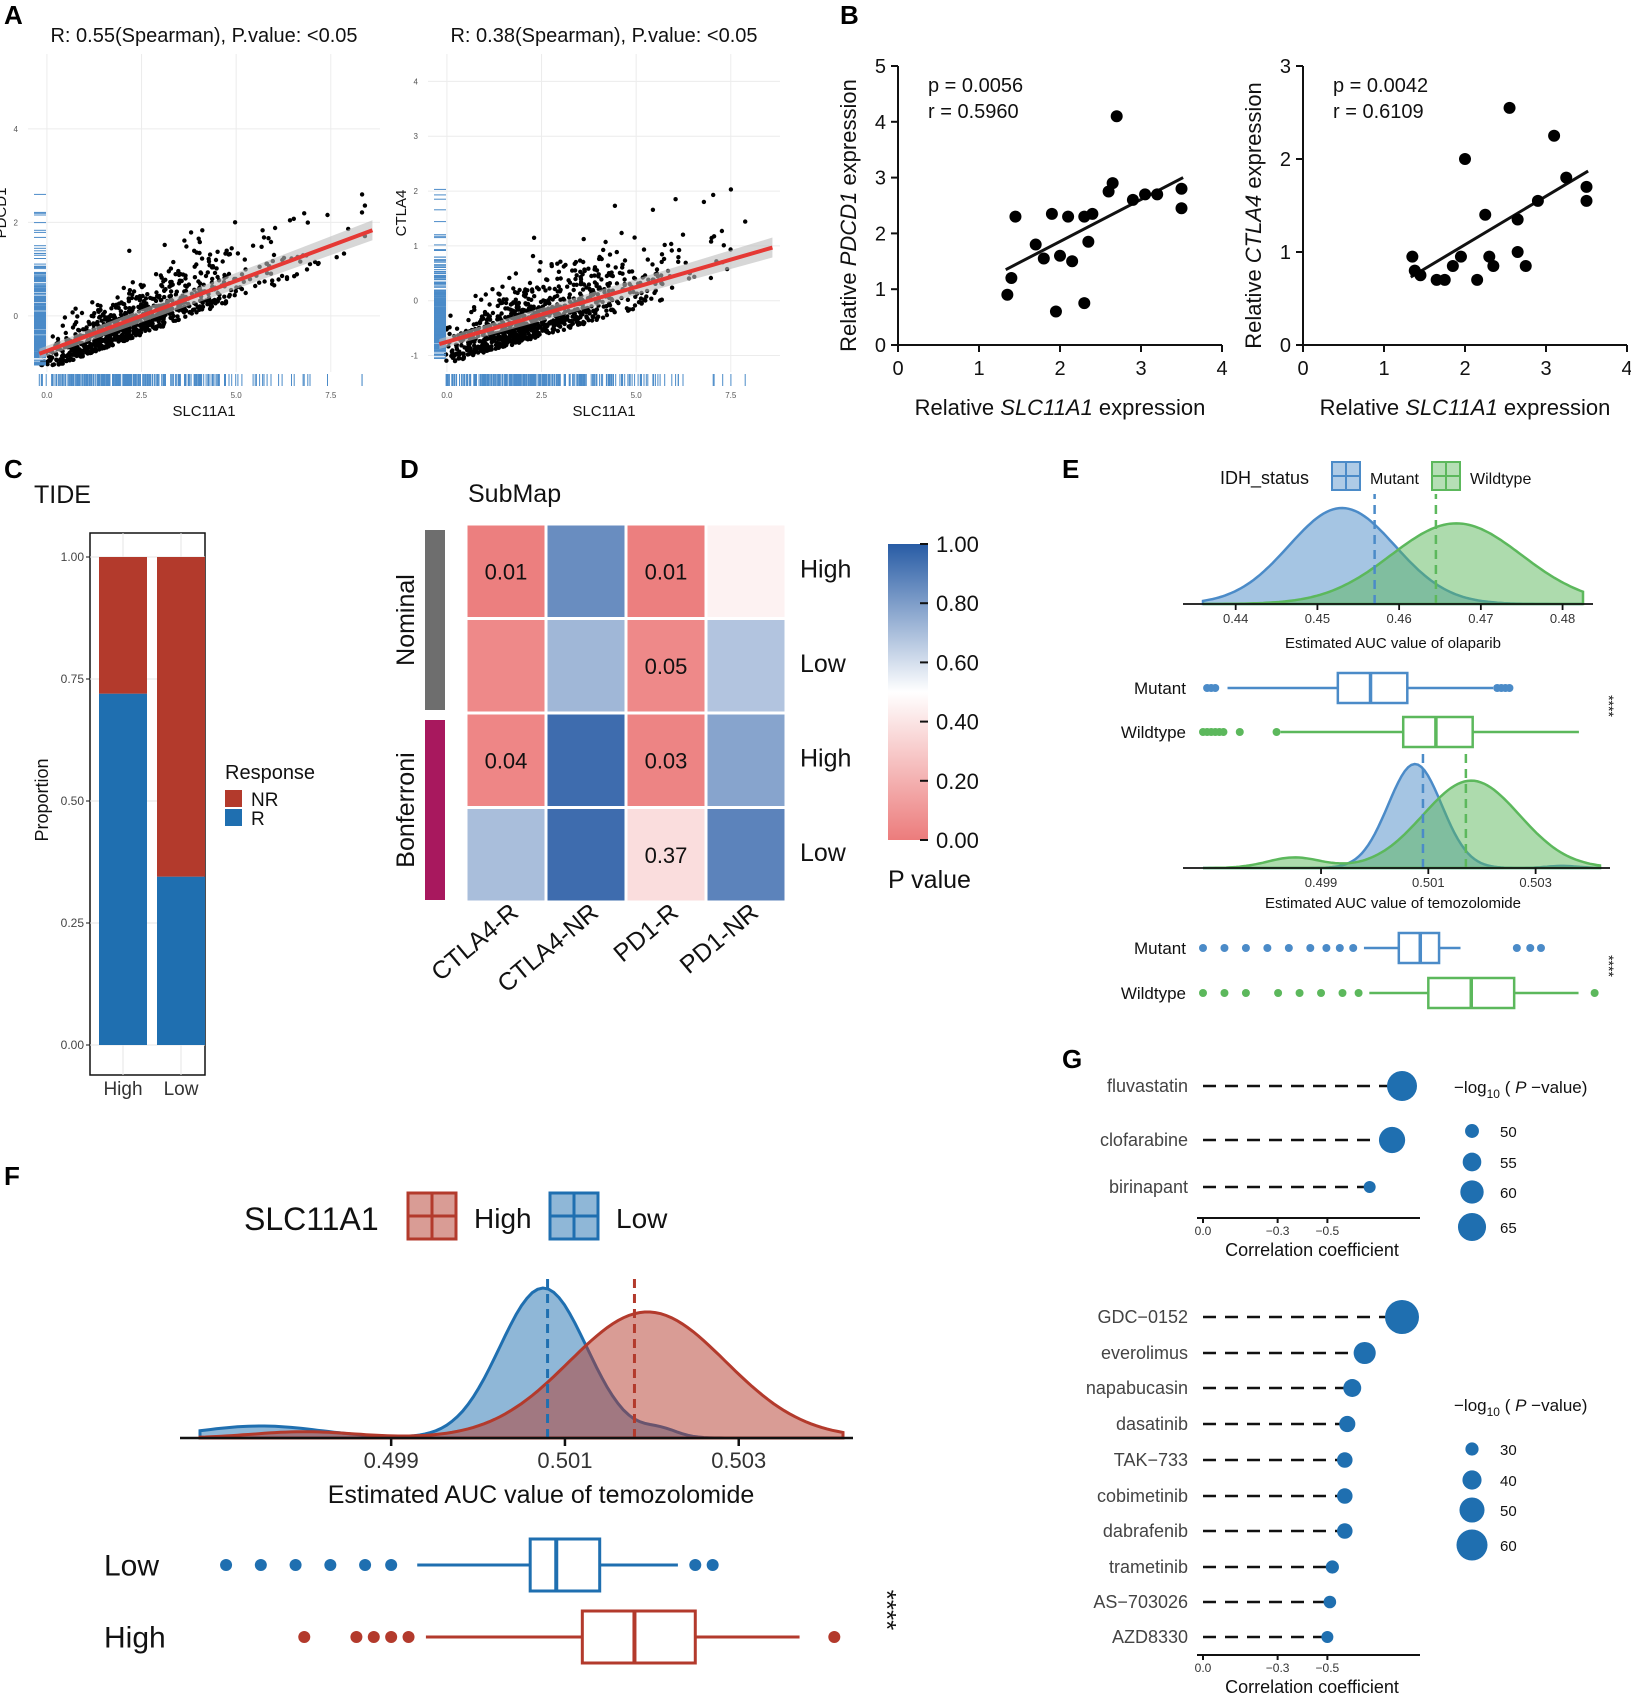 This screenshot has height=1703, width=1631. What do you see at coordinates (848, 229) in the screenshot?
I see `y-label-gene: PDCD1` at bounding box center [848, 229].